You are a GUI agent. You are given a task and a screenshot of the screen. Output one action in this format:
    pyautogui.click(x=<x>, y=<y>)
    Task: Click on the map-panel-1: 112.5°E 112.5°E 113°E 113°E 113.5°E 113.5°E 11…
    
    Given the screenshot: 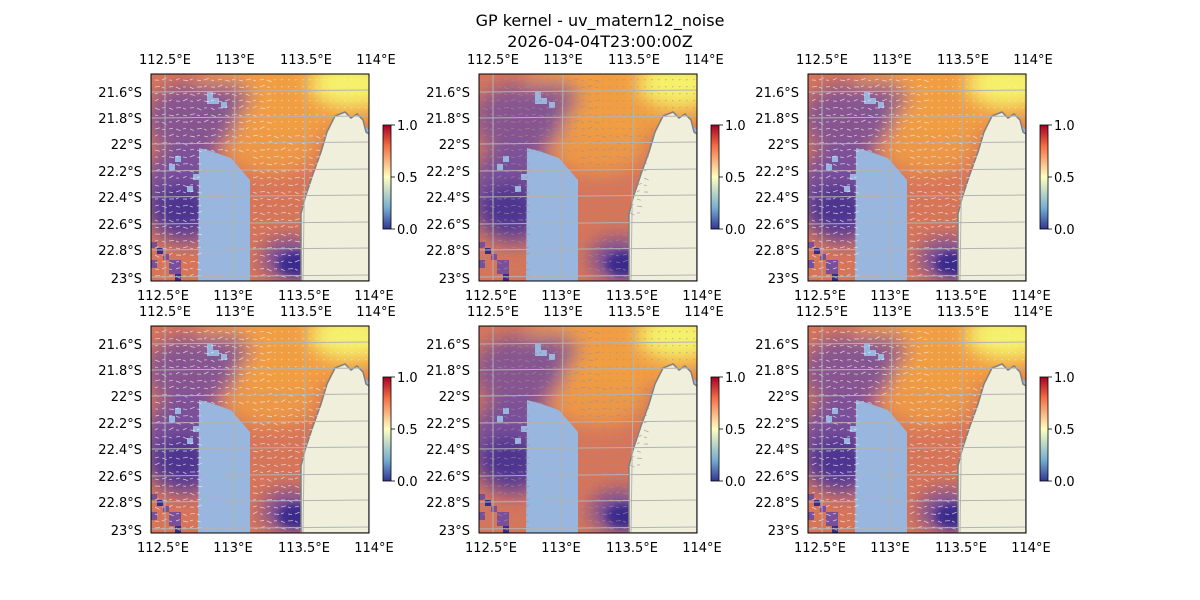 What is the action you would take?
    pyautogui.click(x=257, y=178)
    